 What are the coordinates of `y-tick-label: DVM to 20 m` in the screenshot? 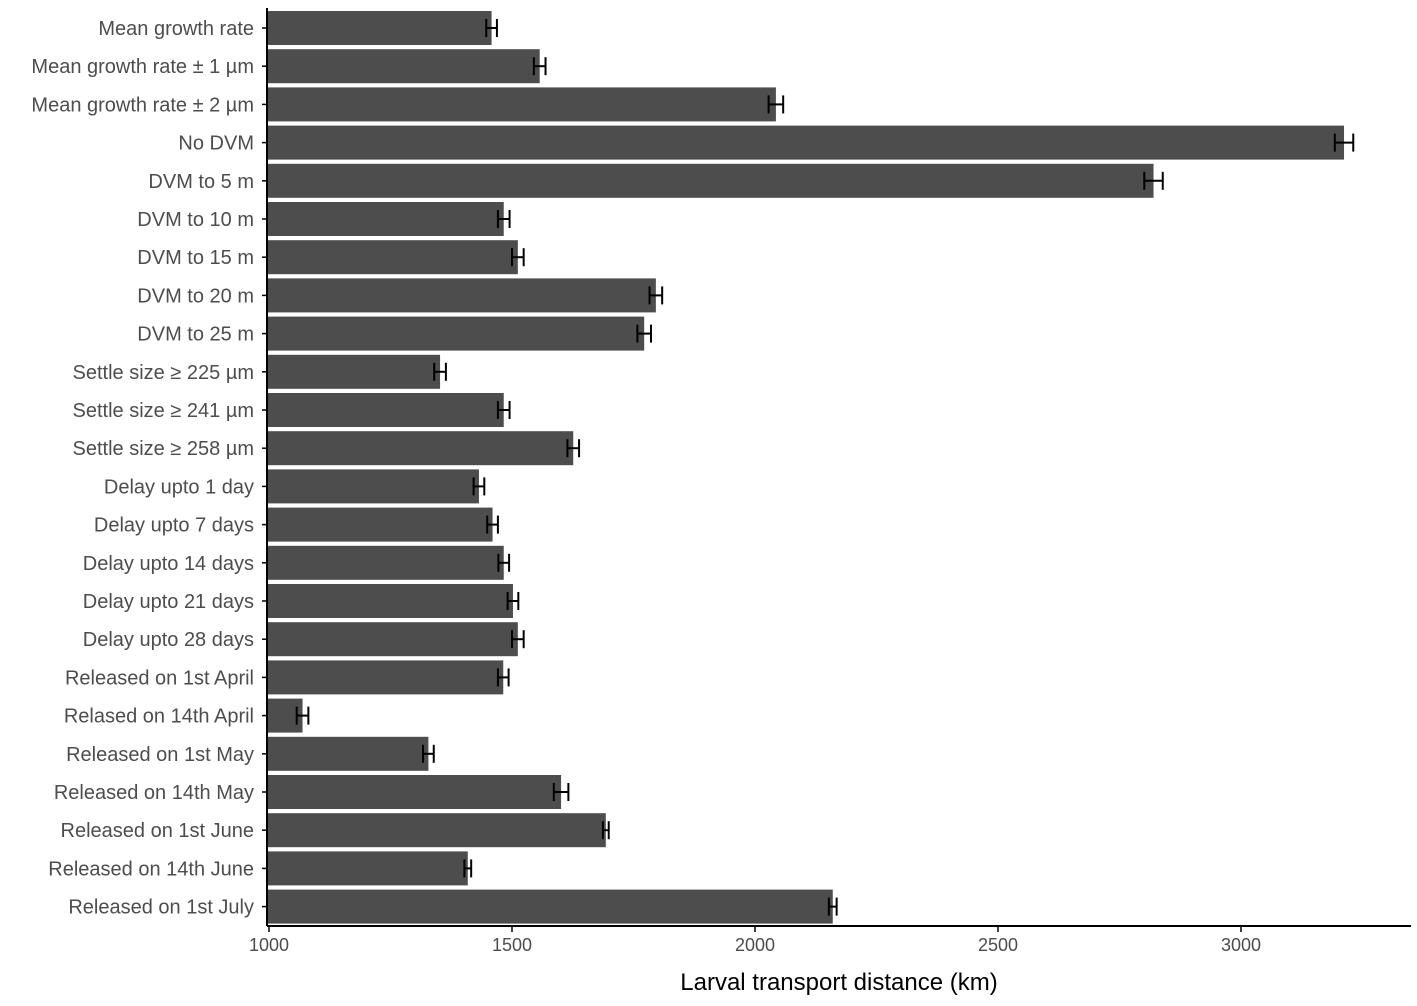 It's located at (195, 296).